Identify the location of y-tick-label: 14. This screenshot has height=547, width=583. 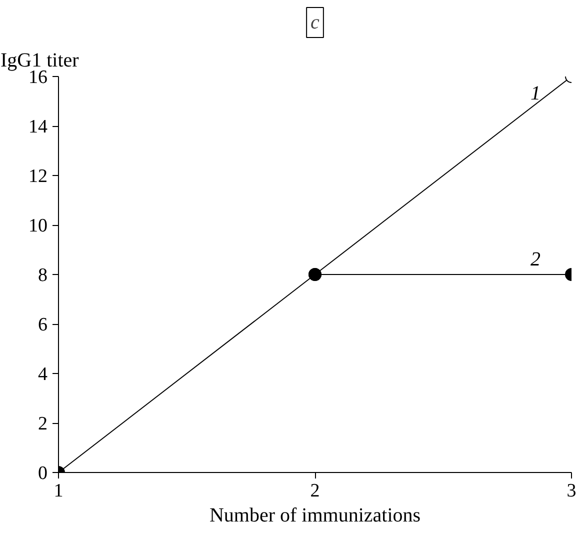
(38, 127).